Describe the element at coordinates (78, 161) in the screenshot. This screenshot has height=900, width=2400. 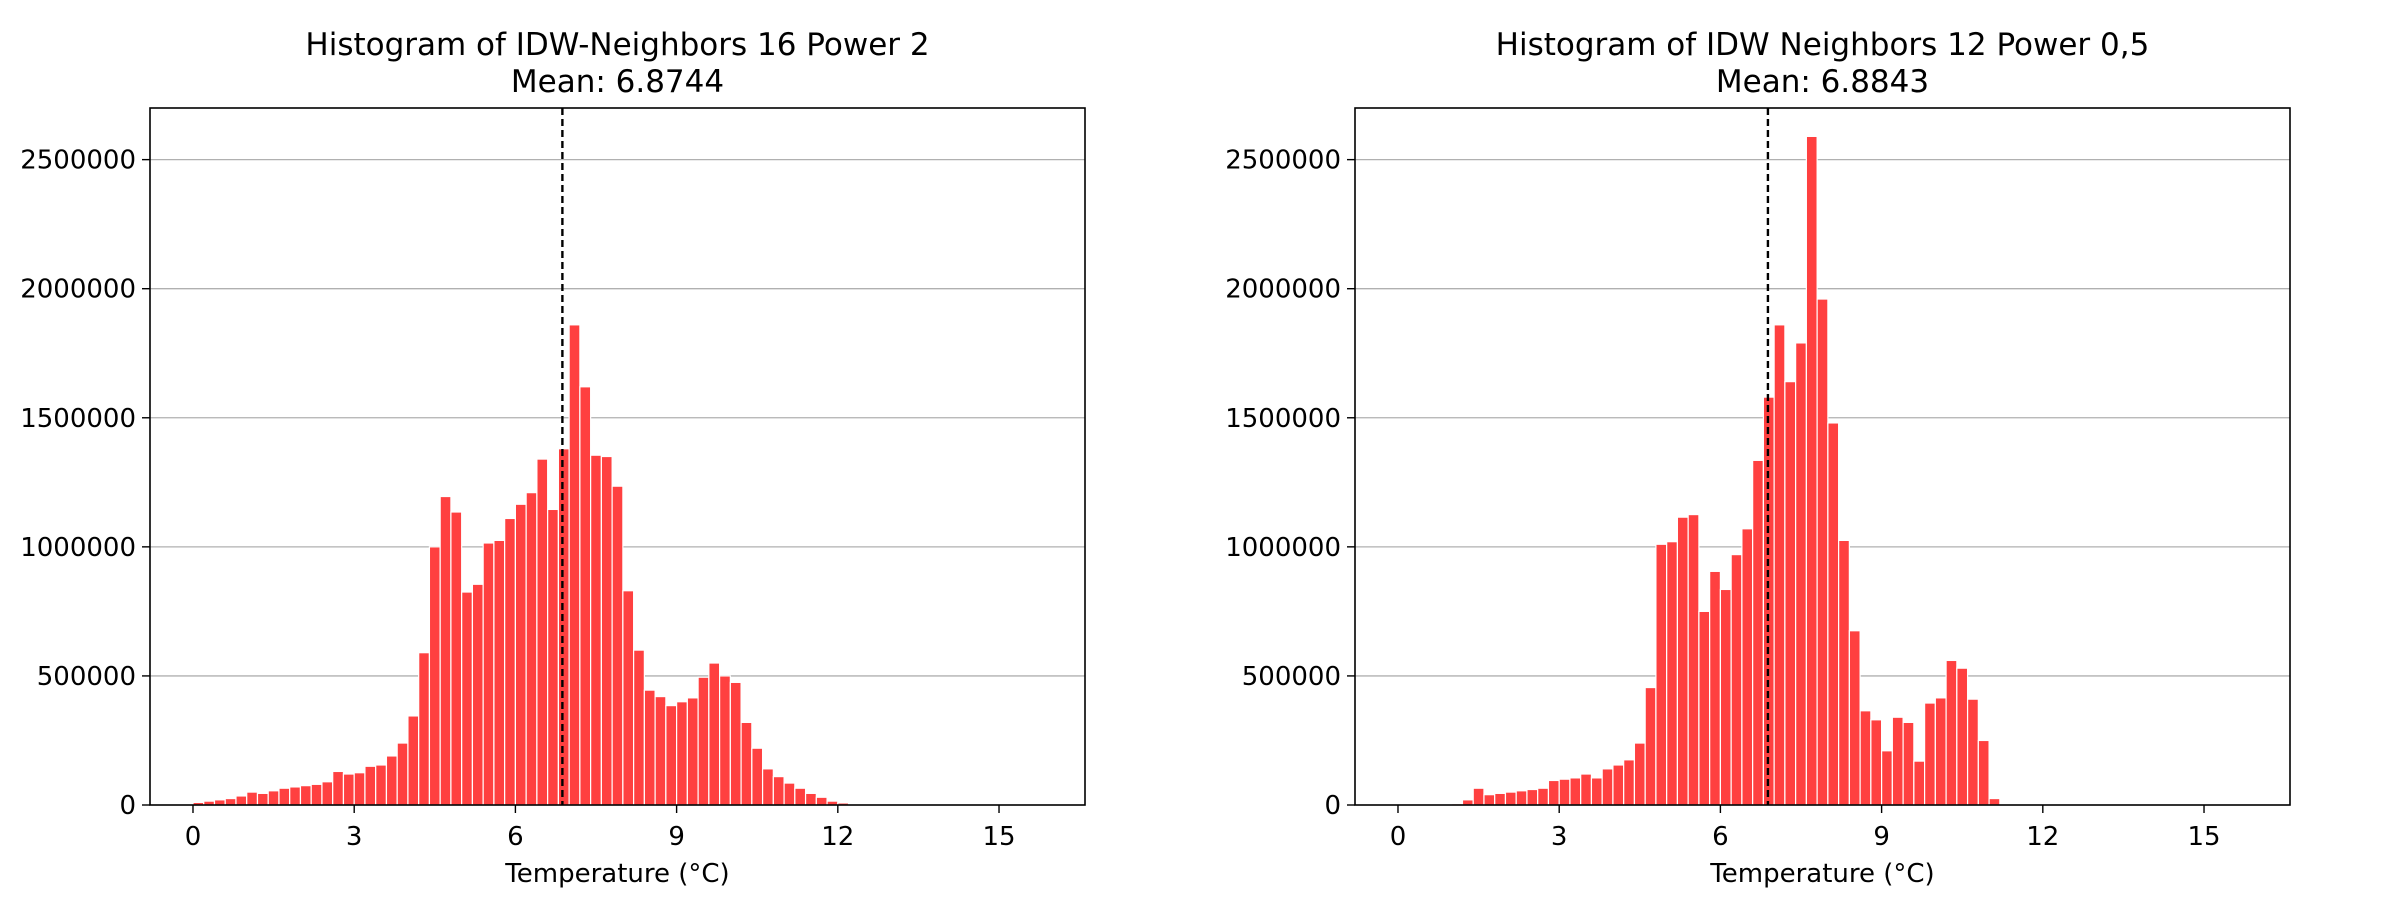
I see `y-tick-label: 2500000` at that location.